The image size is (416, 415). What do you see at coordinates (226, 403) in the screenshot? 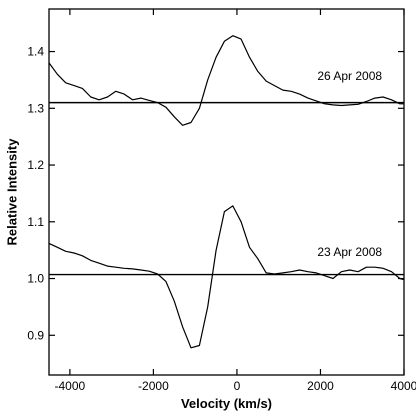
I see `x-axis-title: Velocity (km/s)` at bounding box center [226, 403].